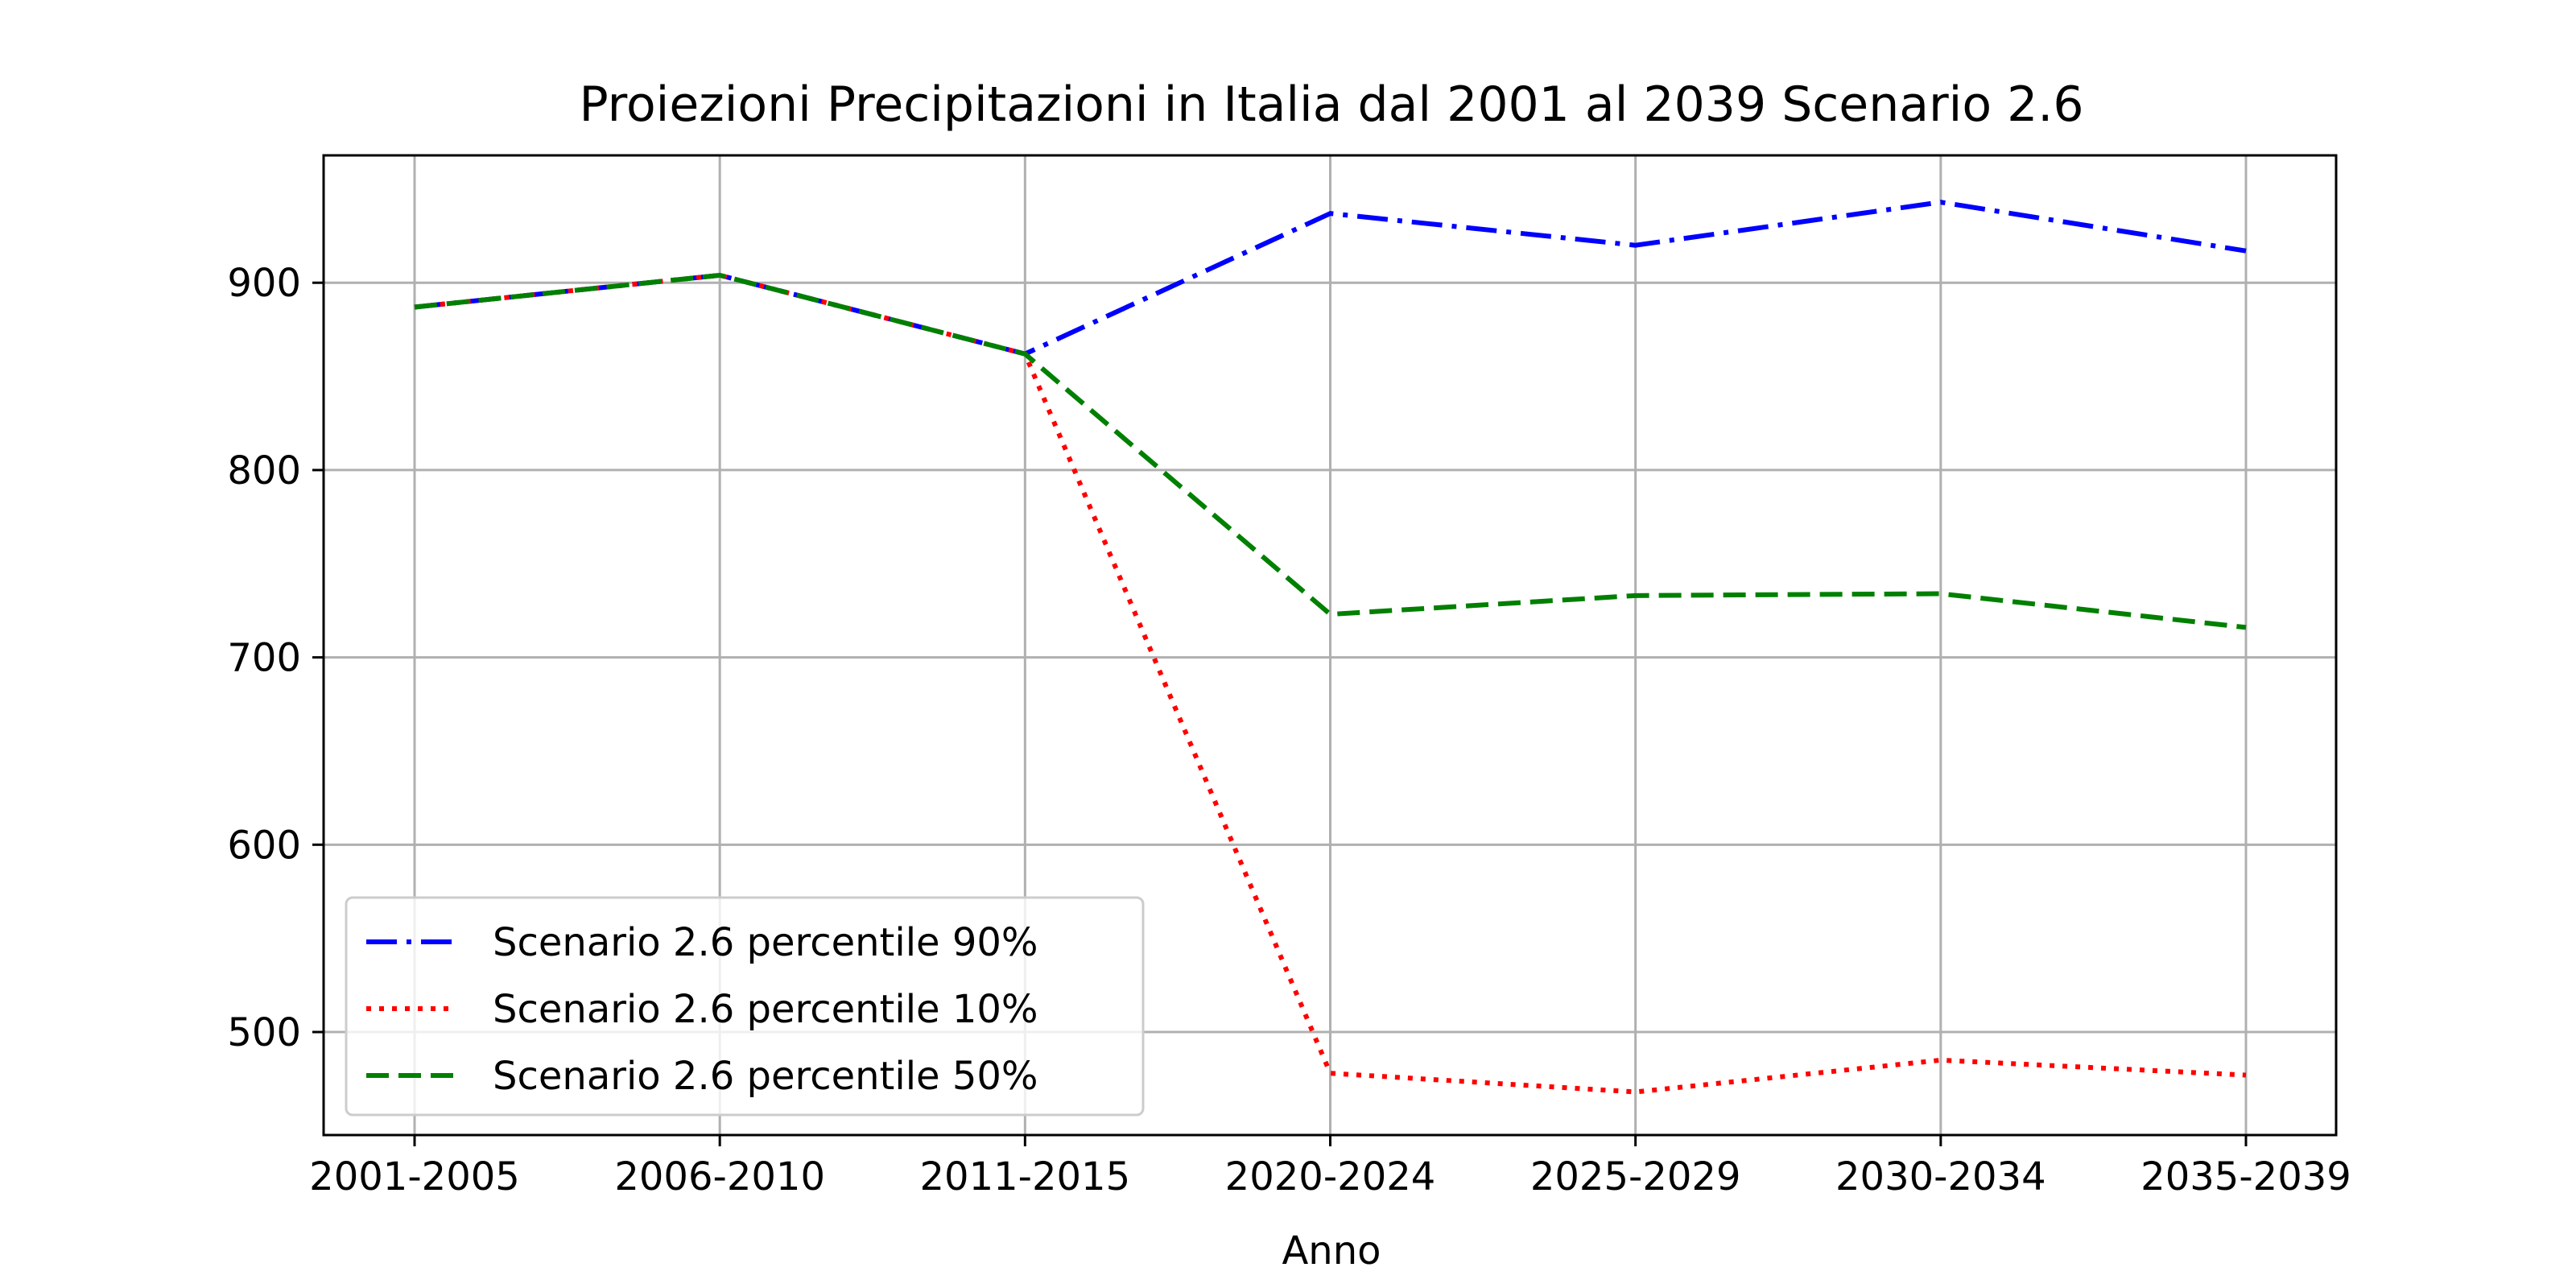 This screenshot has height=1288, width=2576. Describe the element at coordinates (264, 658) in the screenshot. I see `y-tick-label: 700` at that location.